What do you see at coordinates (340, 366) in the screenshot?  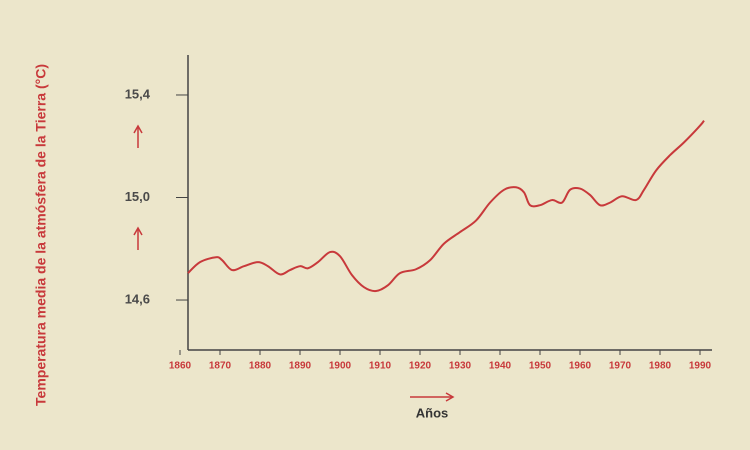 I see `x-tick-label: 1900` at bounding box center [340, 366].